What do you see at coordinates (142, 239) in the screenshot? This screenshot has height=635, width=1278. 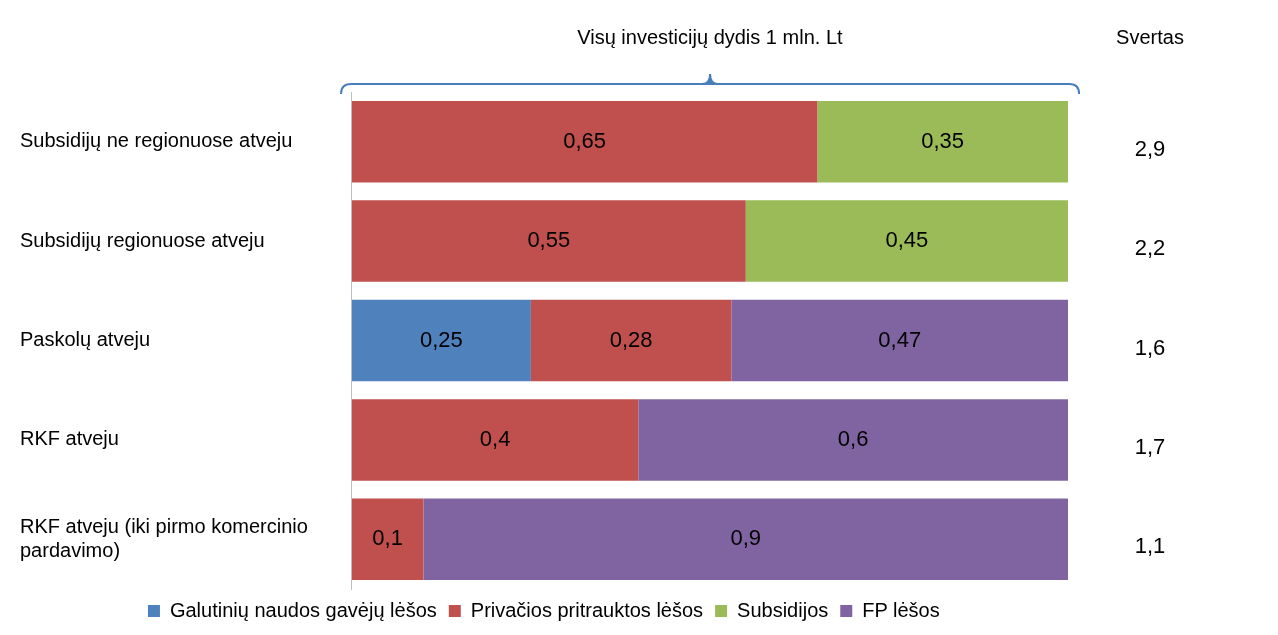 I see `y-tick-label: Subsidijų regionuose atveju` at bounding box center [142, 239].